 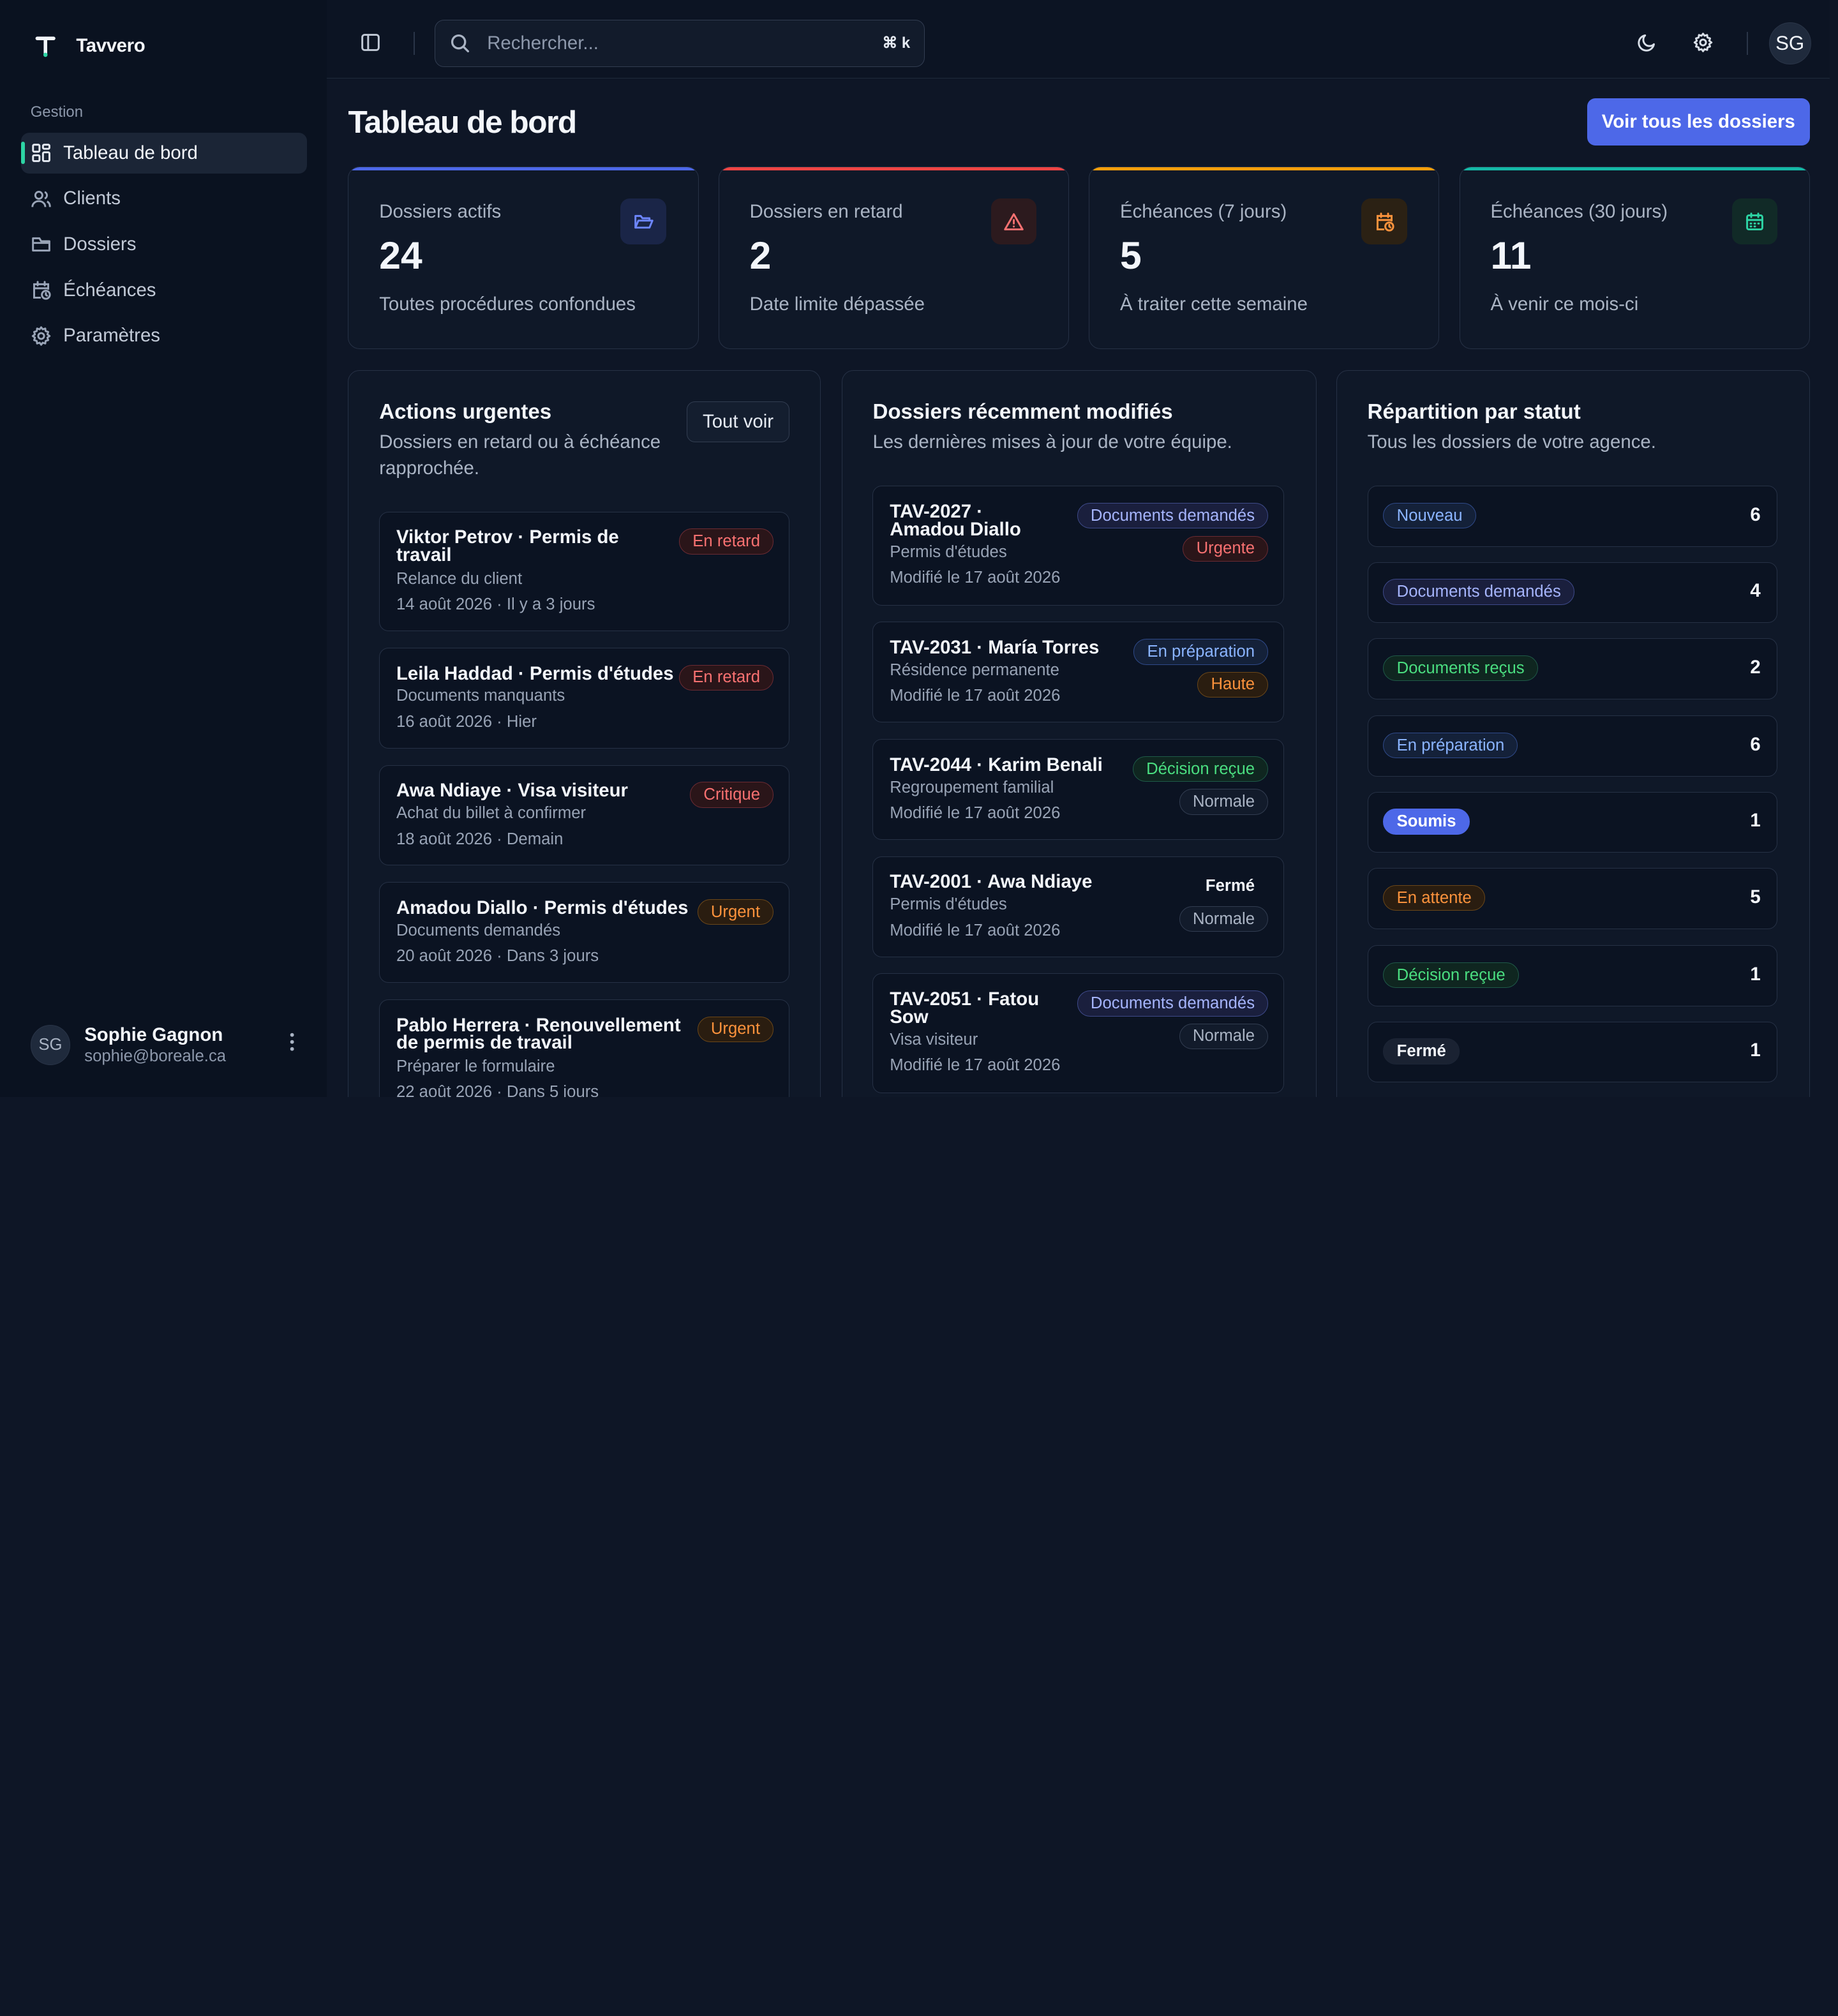 I want to click on folder-icon, so click(x=41, y=245).